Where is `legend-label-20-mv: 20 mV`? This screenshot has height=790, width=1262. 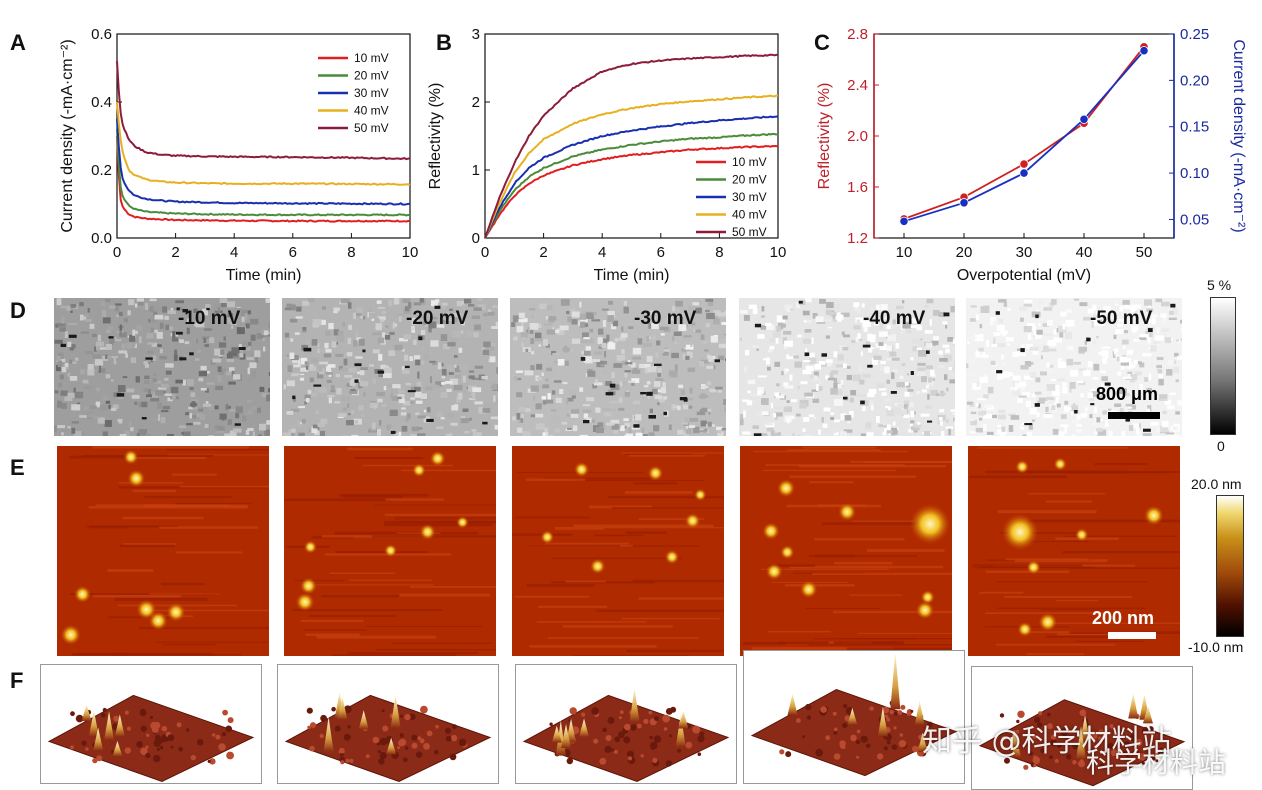 legend-label-20-mv: 20 mV is located at coordinates (371, 76).